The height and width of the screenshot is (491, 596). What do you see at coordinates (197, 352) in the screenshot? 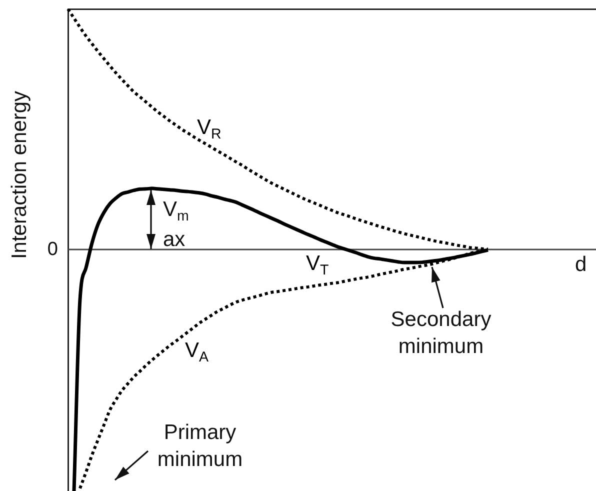
I see `series-label: V$_{A}$` at bounding box center [197, 352].